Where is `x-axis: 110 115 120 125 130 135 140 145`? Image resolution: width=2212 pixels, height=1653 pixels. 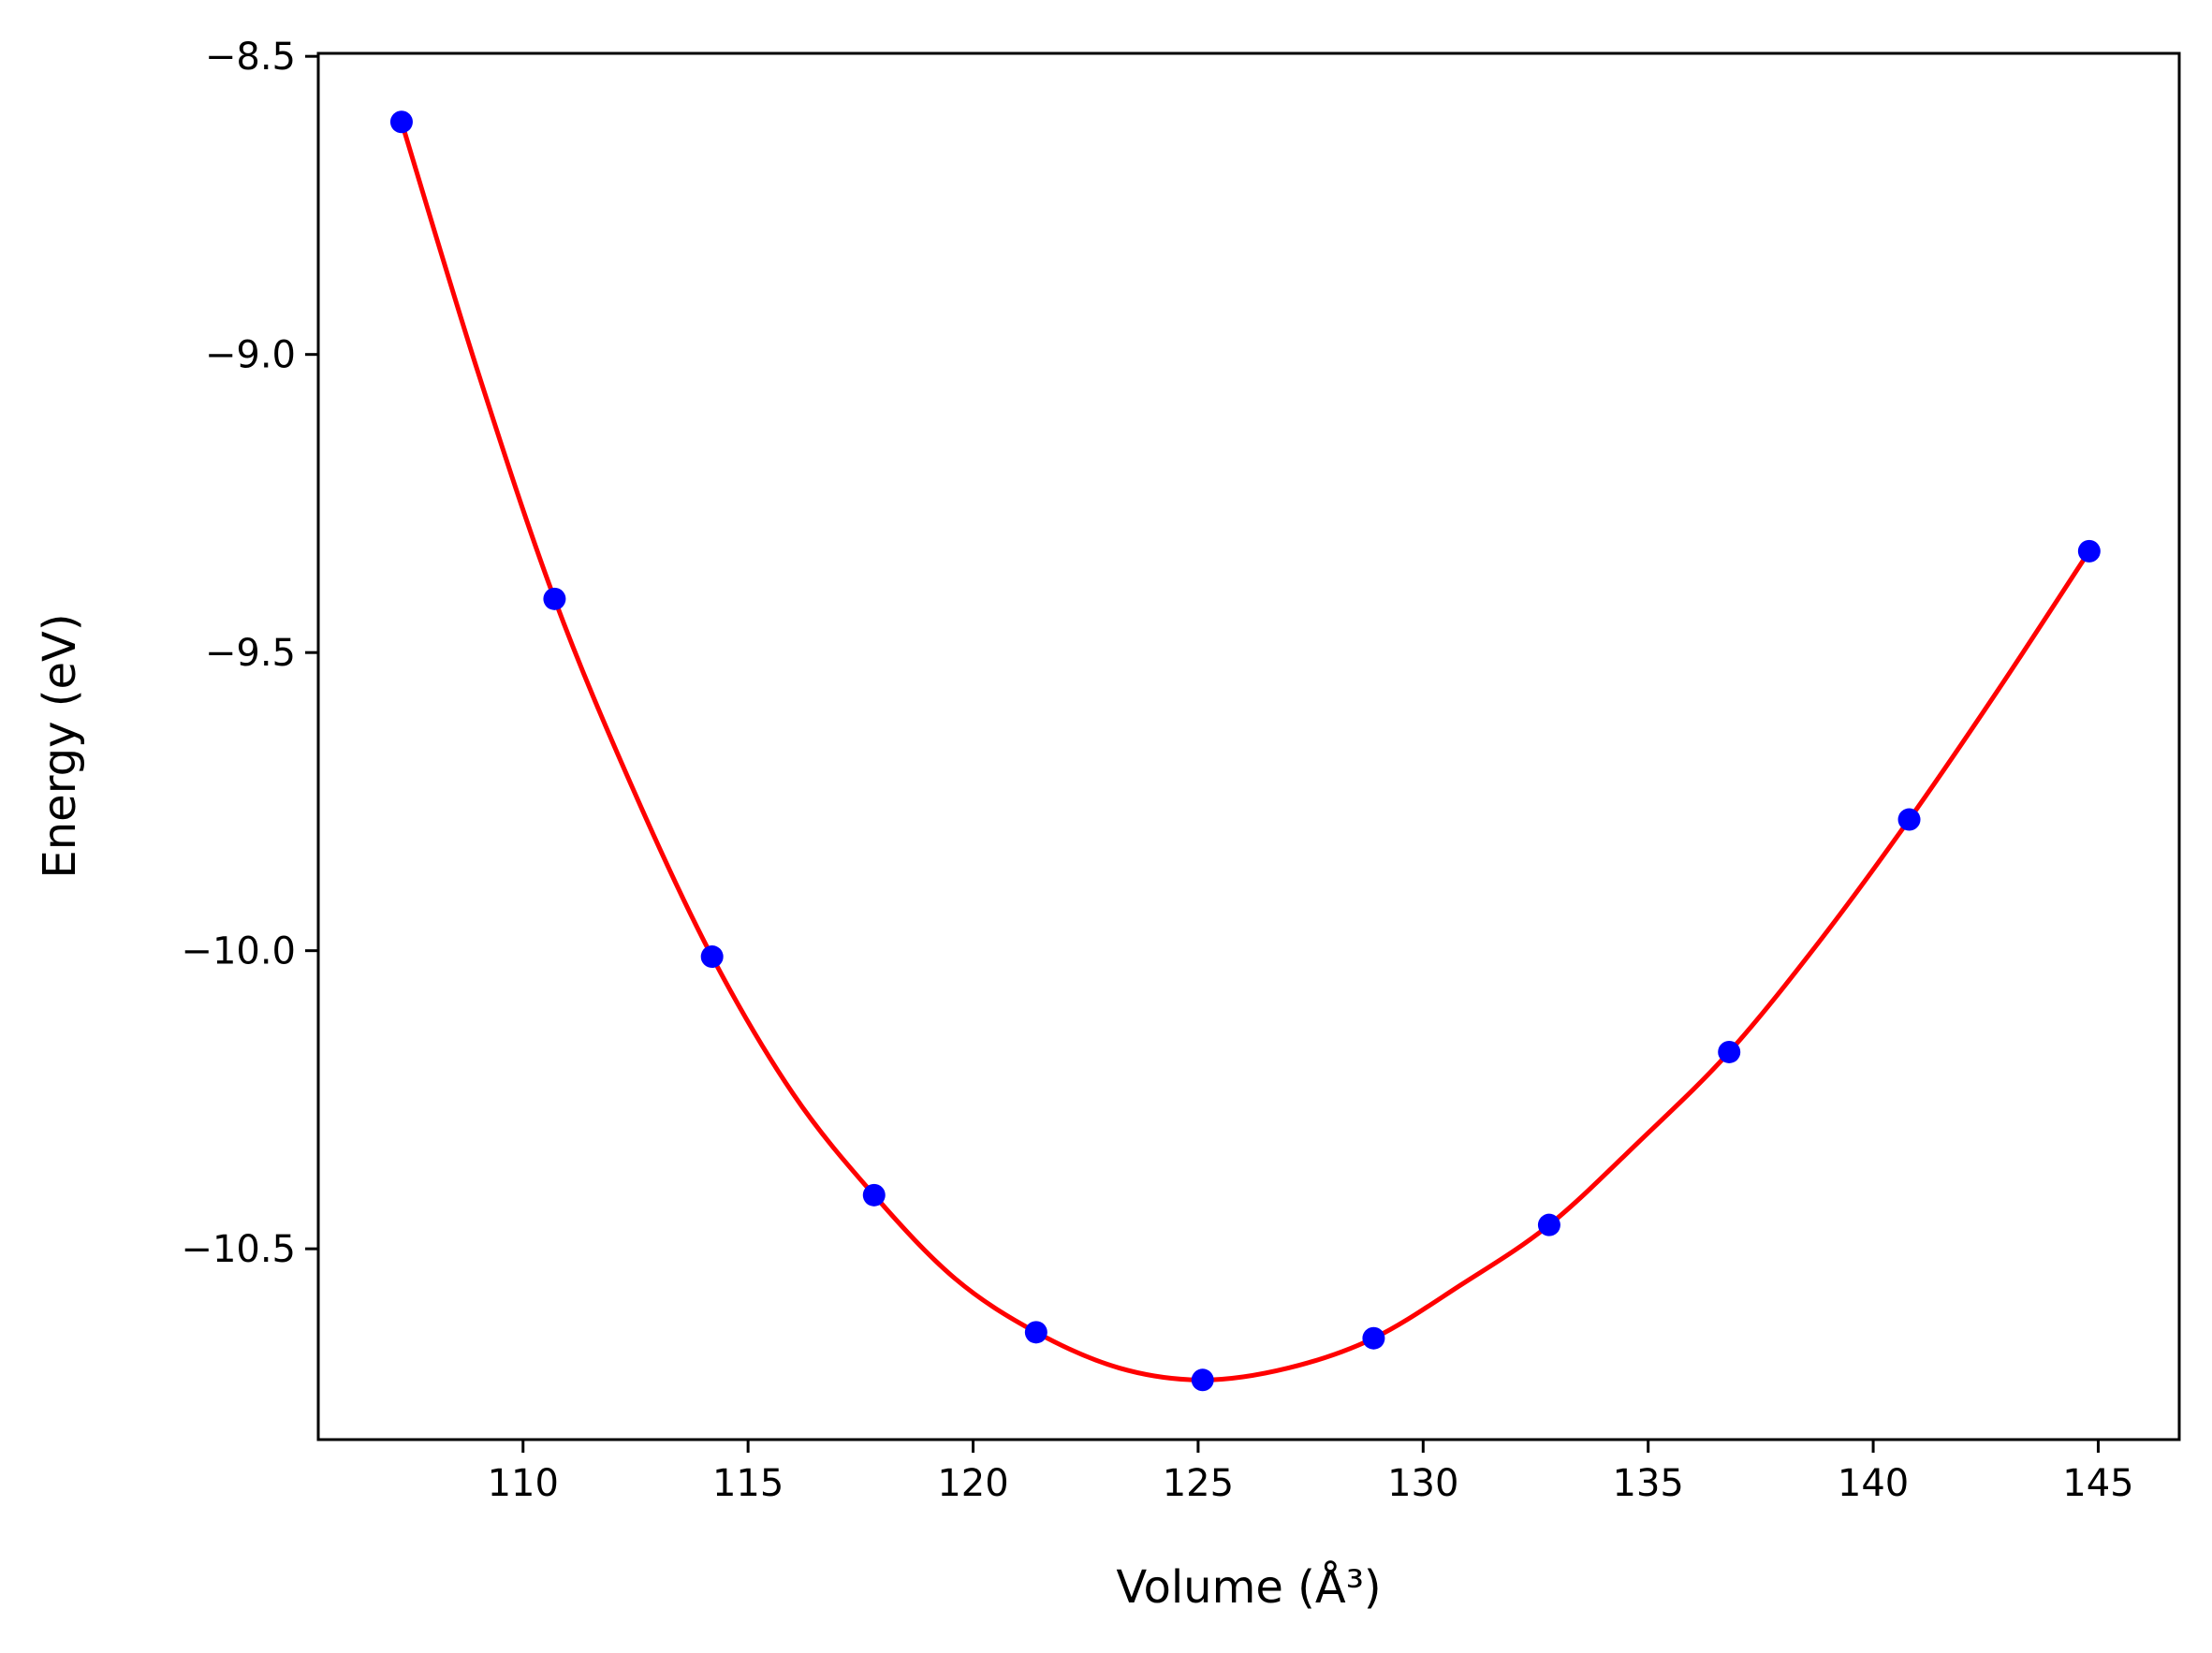
x-axis: 110 115 120 125 130 135 140 145 is located at coordinates (1311, 1473).